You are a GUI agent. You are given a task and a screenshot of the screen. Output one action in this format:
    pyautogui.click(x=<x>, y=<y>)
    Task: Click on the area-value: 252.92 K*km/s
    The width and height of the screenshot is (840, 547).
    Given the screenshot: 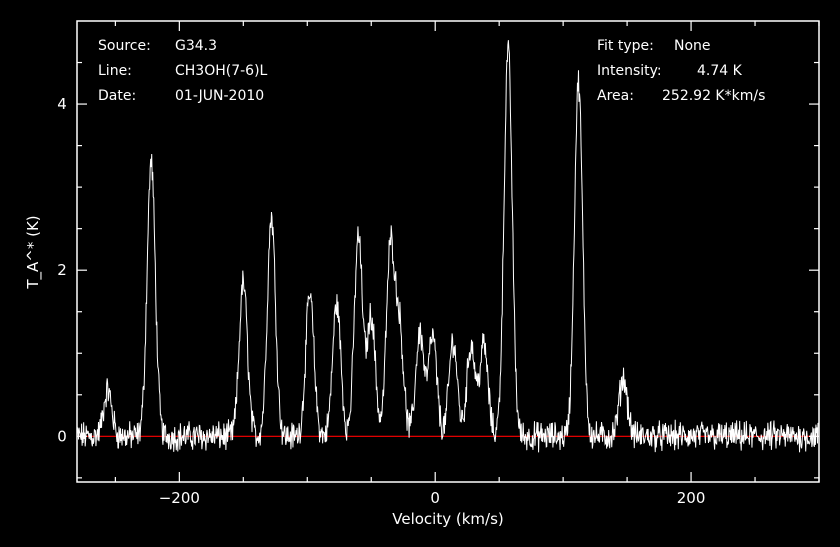 What is the action you would take?
    pyautogui.click(x=713, y=96)
    